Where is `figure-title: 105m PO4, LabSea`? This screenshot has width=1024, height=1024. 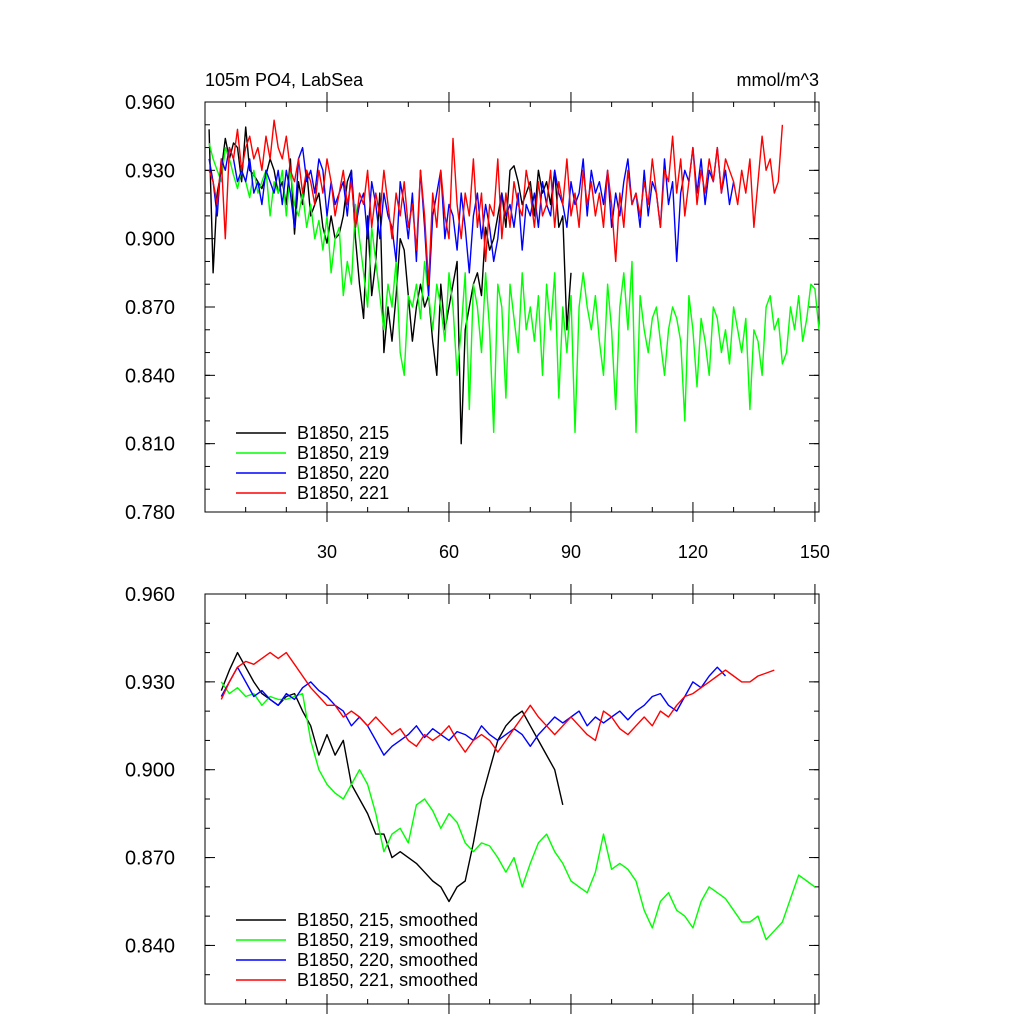
figure-title: 105m PO4, LabSea is located at coordinates (284, 80).